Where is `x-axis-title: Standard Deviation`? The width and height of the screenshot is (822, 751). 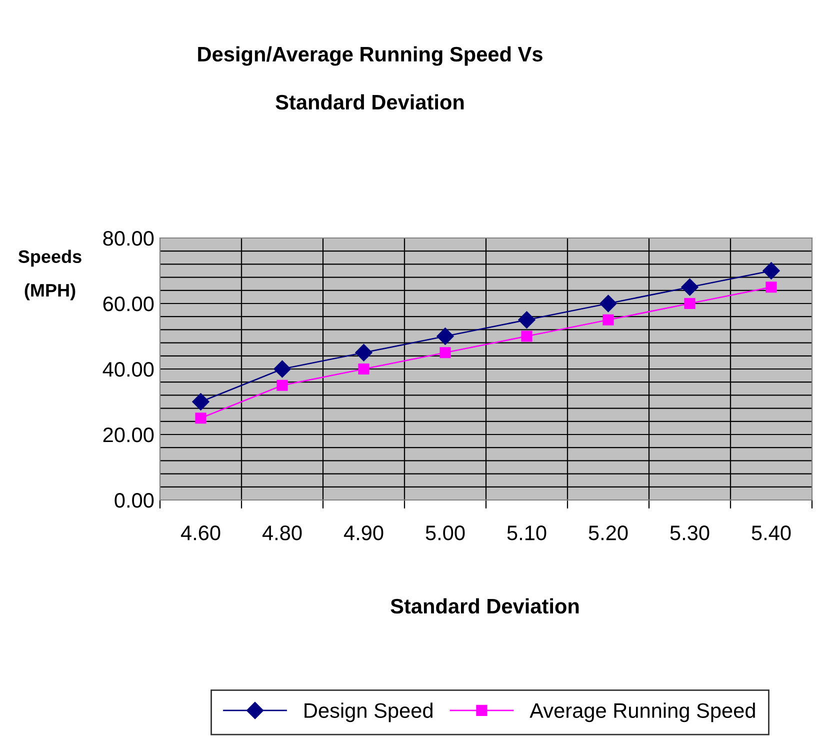 x-axis-title: Standard Deviation is located at coordinates (484, 606).